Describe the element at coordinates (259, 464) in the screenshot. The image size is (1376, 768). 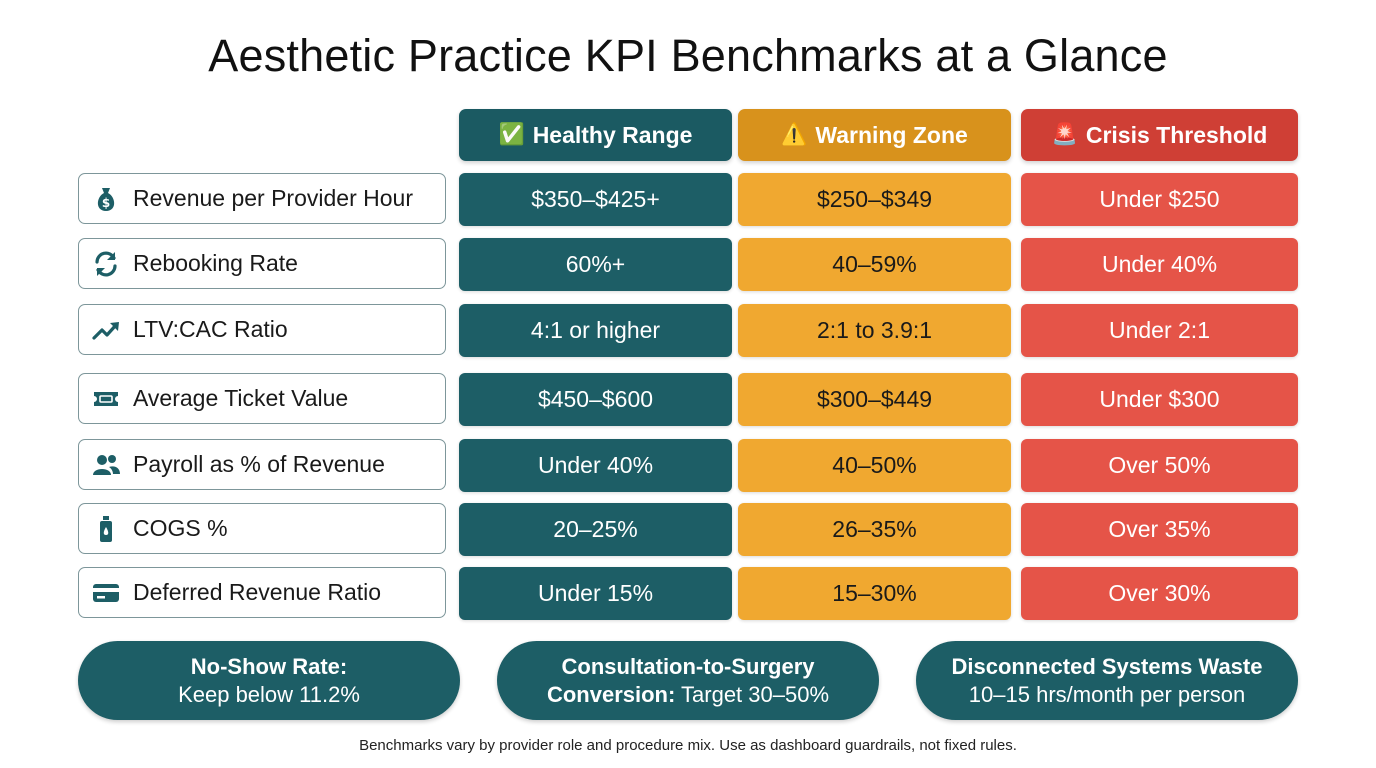
I see `kpi-label-text: Payroll as % of Revenue` at that location.